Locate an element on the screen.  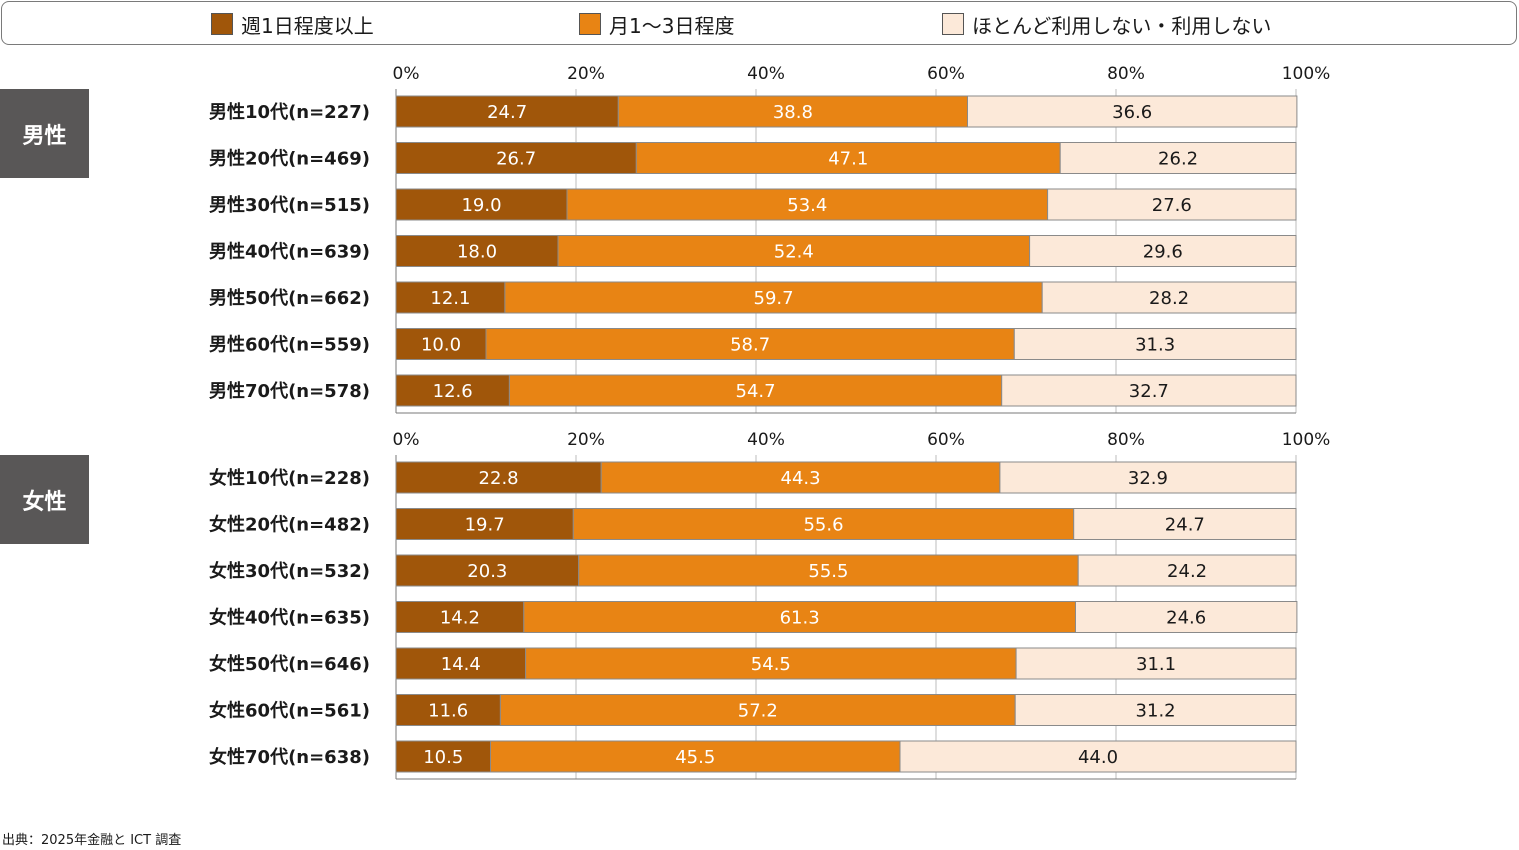
chart1-data-label: 31.3 is located at coordinates (1155, 345).